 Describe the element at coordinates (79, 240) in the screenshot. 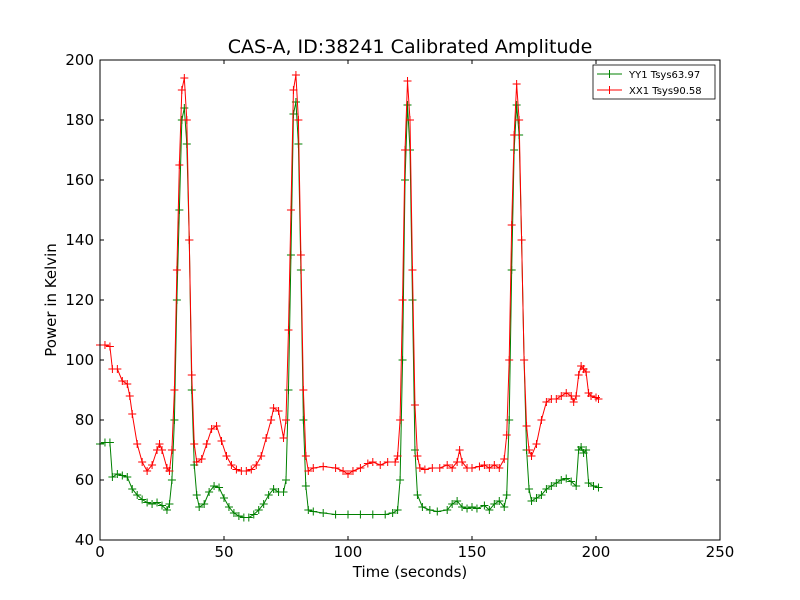

I see `y-tick-label: 140` at that location.